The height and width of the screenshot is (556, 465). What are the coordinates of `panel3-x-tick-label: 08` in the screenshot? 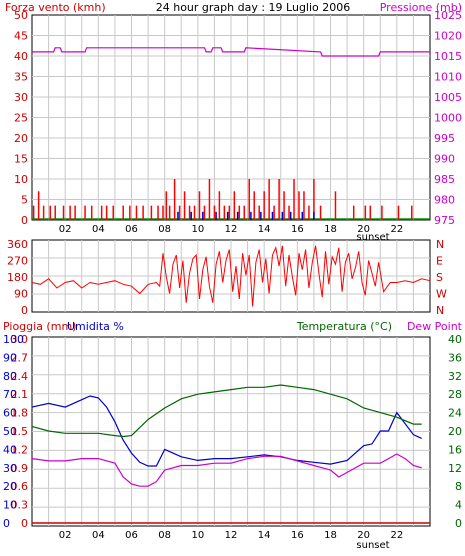 It's located at (164, 535).